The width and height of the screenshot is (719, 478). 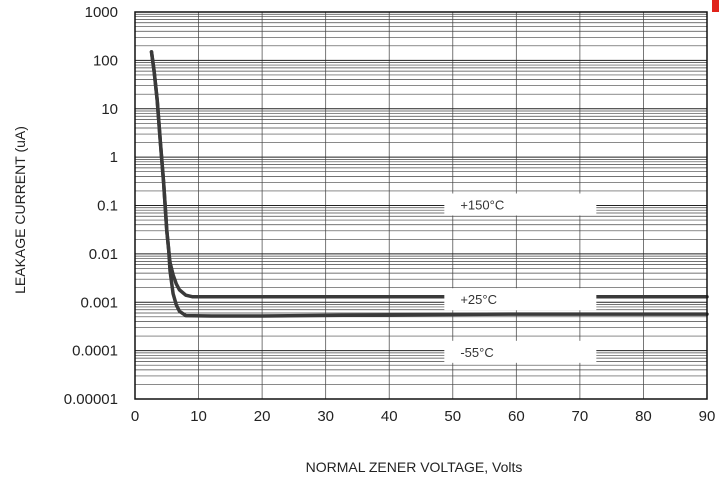 I want to click on annotation-label-1: +150°C, so click(x=482, y=205).